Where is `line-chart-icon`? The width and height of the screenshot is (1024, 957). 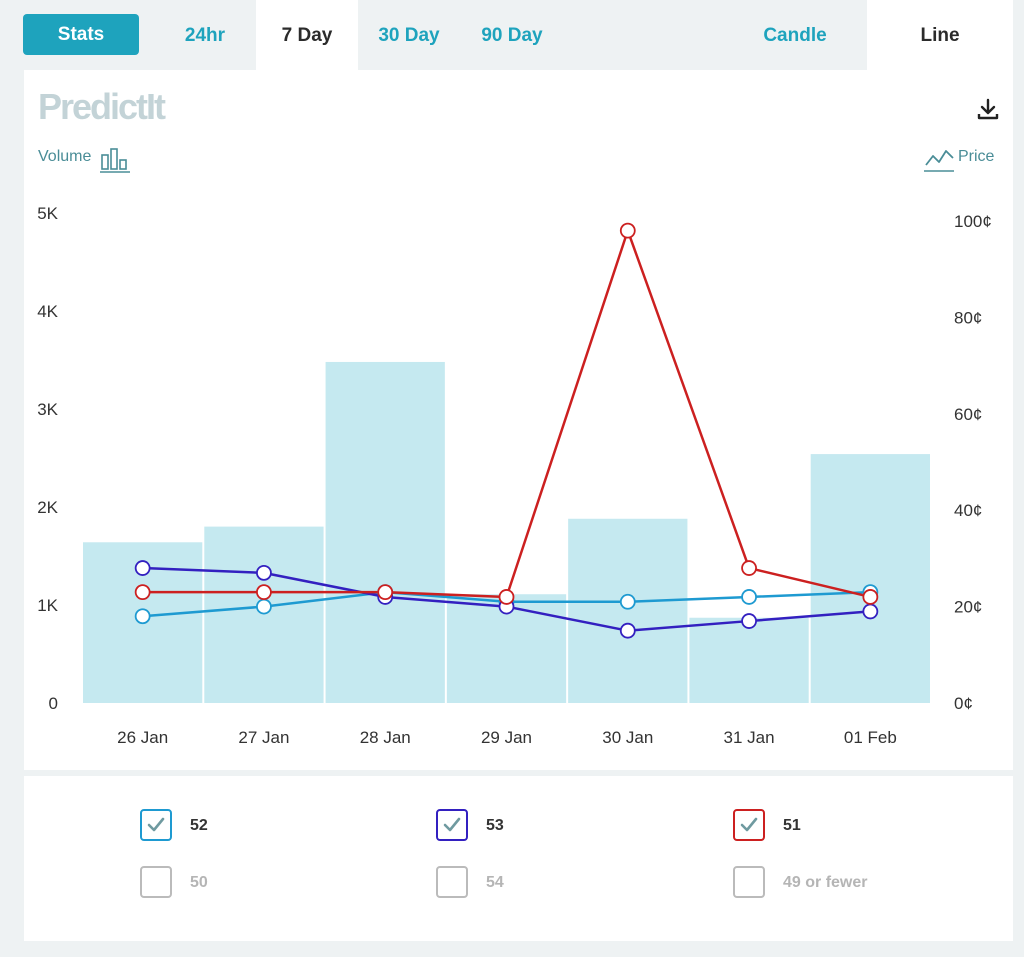
line-chart-icon is located at coordinates (940, 159).